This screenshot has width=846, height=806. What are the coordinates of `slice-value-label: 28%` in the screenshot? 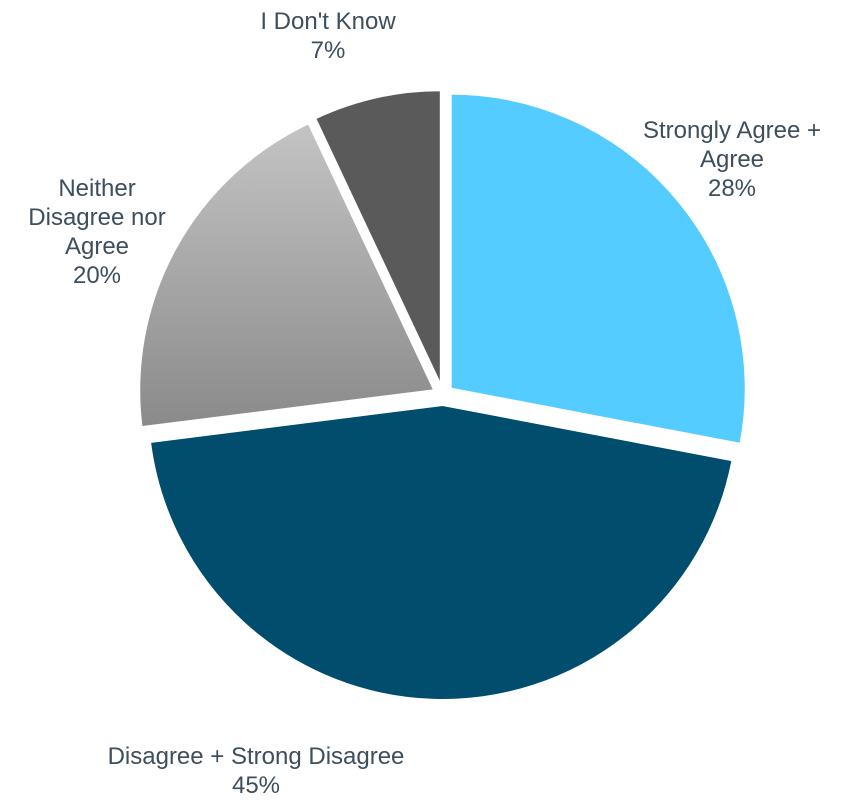 It's located at (732, 188).